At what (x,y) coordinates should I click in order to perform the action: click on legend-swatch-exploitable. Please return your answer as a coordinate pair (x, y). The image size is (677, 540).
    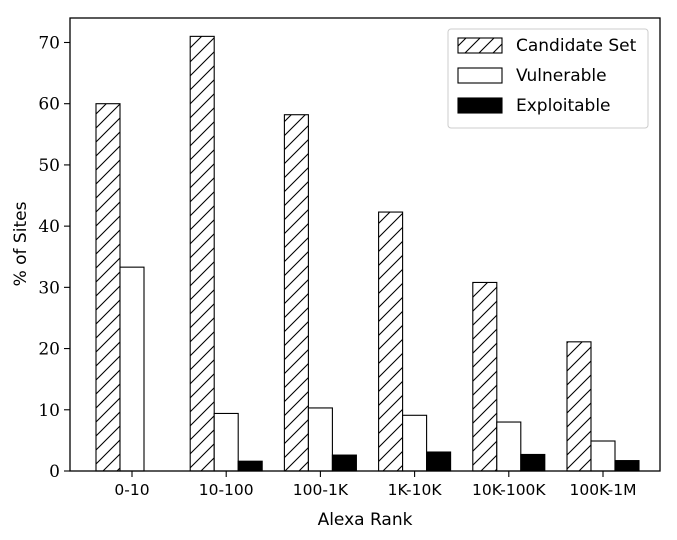
    Looking at the image, I should click on (480, 105).